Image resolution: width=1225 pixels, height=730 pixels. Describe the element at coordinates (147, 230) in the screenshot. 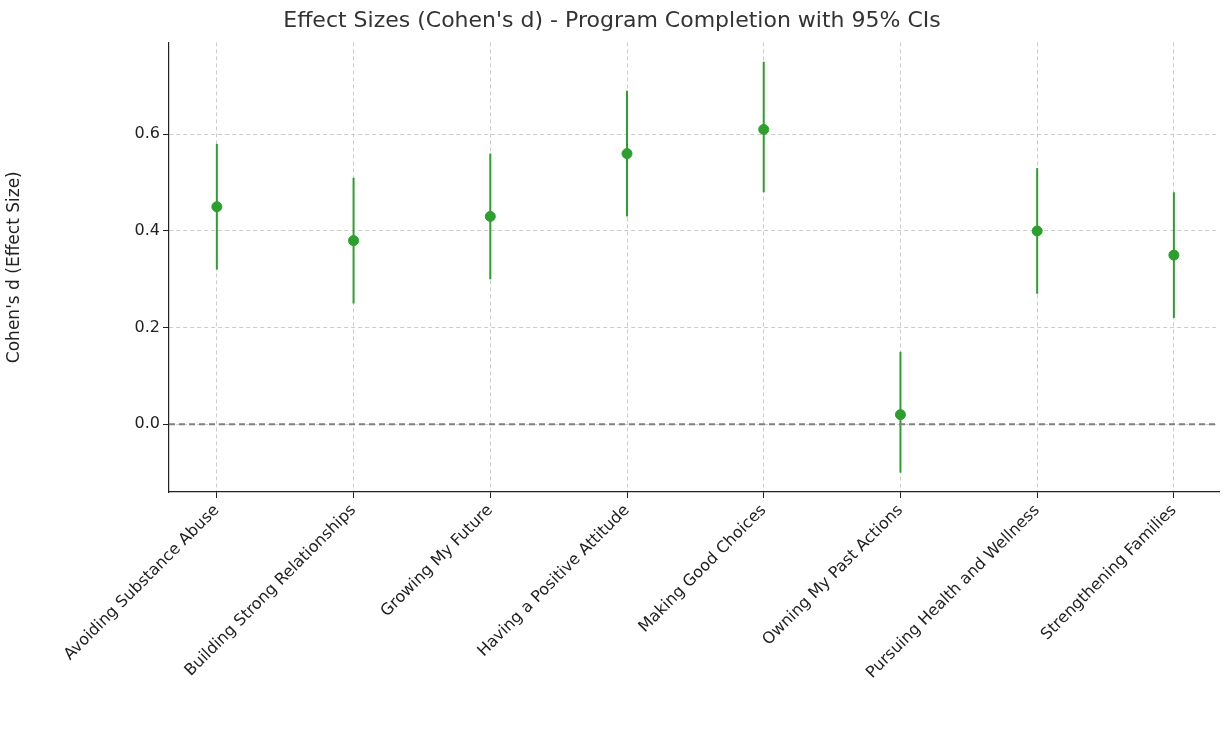

I see `y-tick-label: 0.4` at that location.